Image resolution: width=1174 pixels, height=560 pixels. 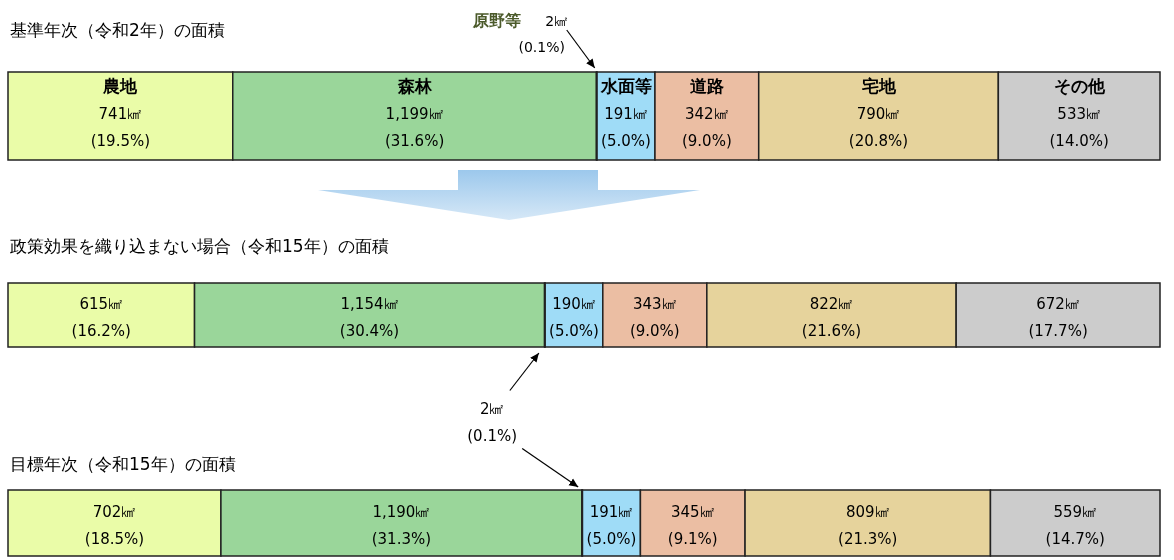 What do you see at coordinates (101, 317) in the screenshot?
I see `data-label: 615㎢ (16.2%)` at bounding box center [101, 317].